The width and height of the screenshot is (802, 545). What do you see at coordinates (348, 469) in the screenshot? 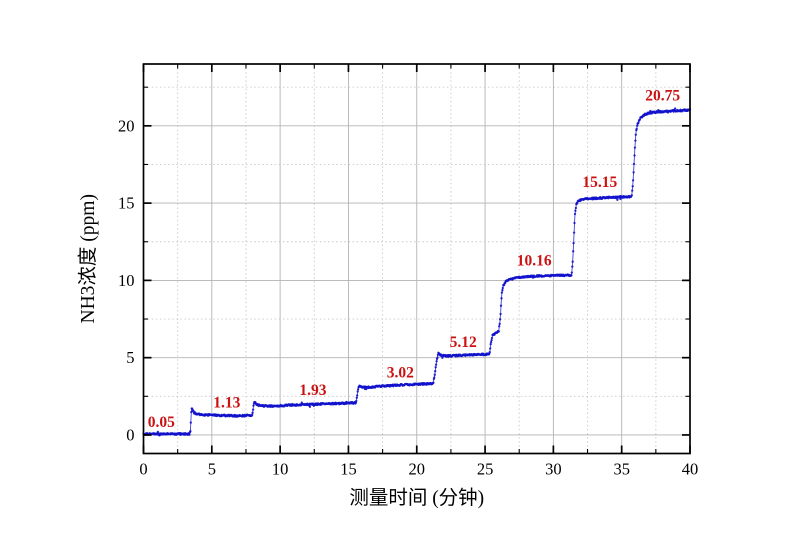
I see `x-tick-label: 15` at bounding box center [348, 469].